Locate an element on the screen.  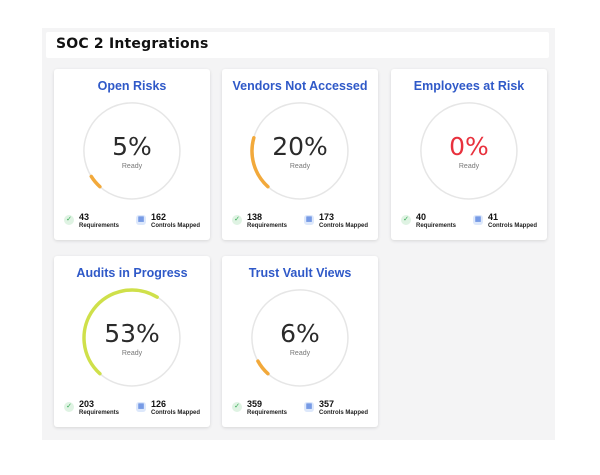
gauge-value: 6% is located at coordinates (300, 333).